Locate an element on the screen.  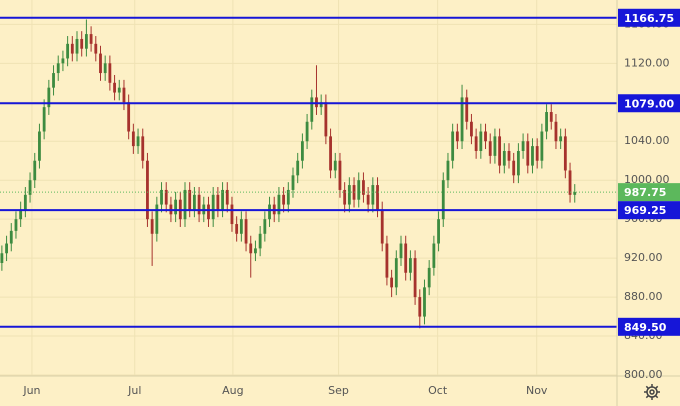
level-label: 1166.75 is located at coordinates (649, 18).